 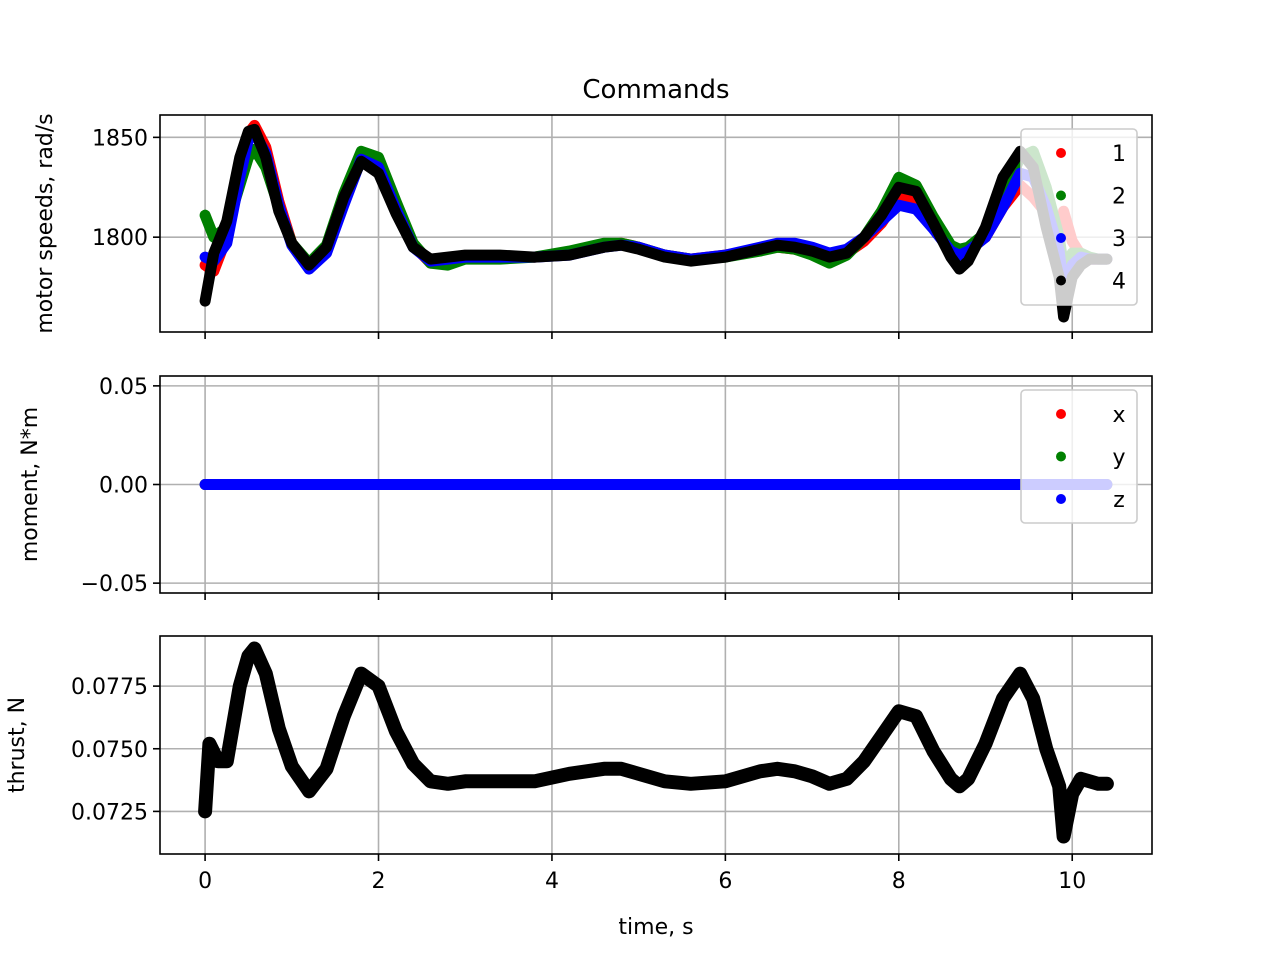 I want to click on y-tick-label: 0.0725, so click(x=109, y=812).